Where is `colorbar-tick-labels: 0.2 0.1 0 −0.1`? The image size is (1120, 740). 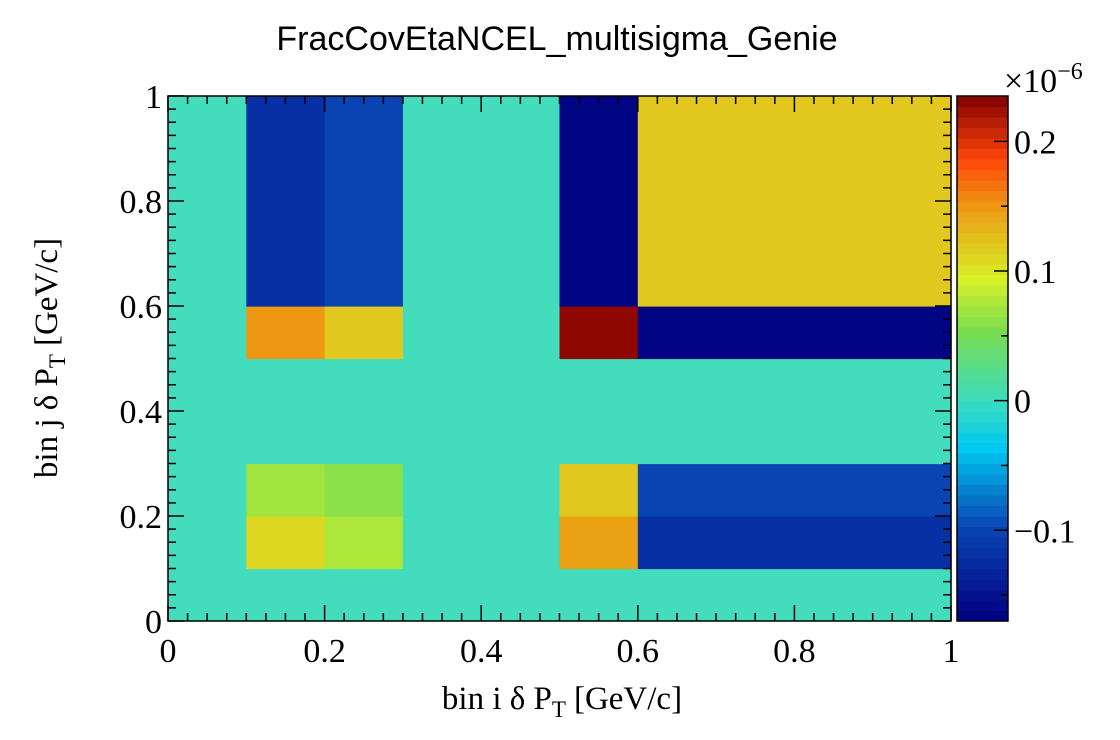
colorbar-tick-labels: 0.2 0.1 0 −0.1 is located at coordinates (1045, 337).